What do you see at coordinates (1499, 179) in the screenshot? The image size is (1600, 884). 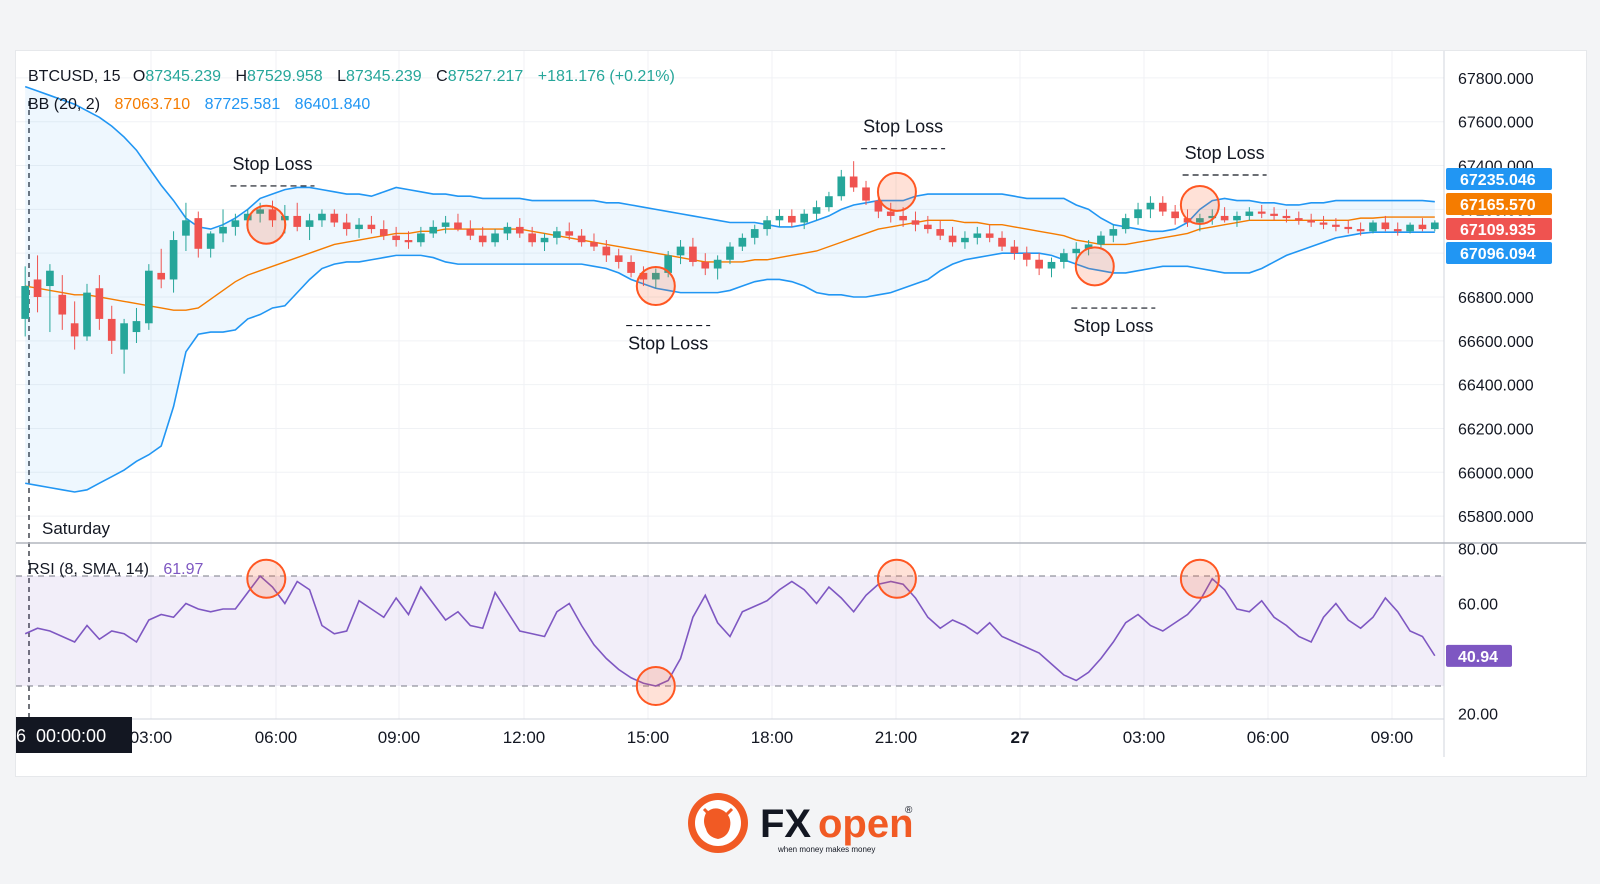 I see `price-badge` at bounding box center [1499, 179].